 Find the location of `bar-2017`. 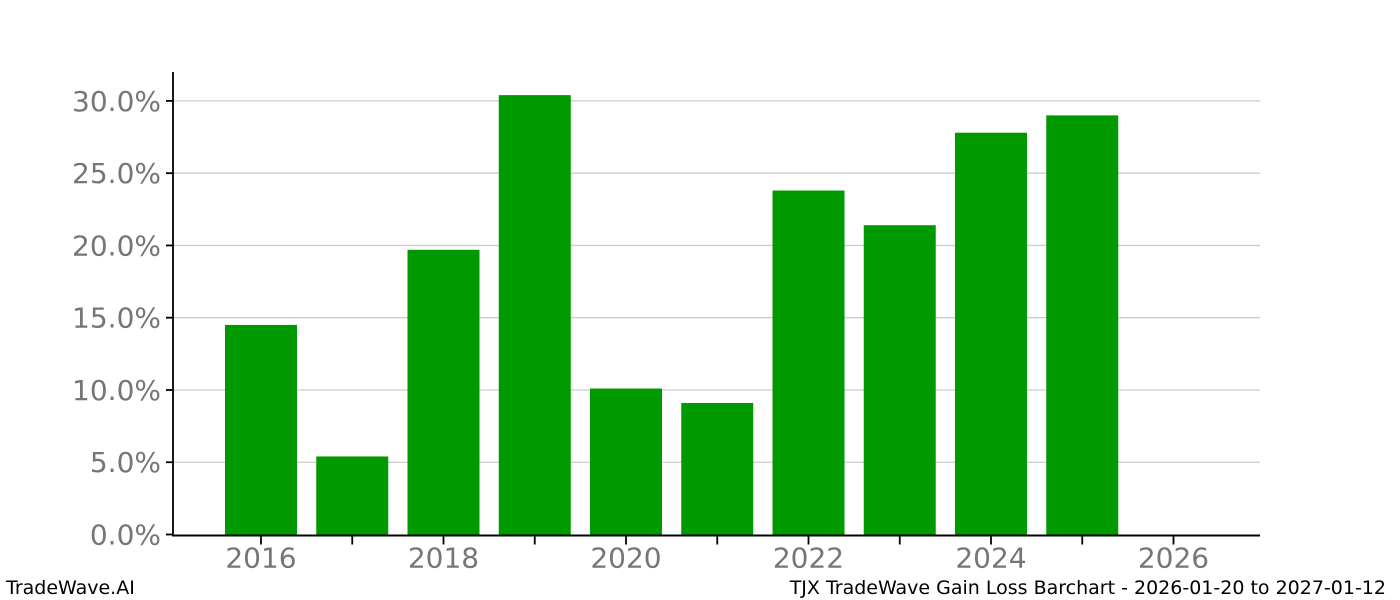

bar-2017 is located at coordinates (352, 495).